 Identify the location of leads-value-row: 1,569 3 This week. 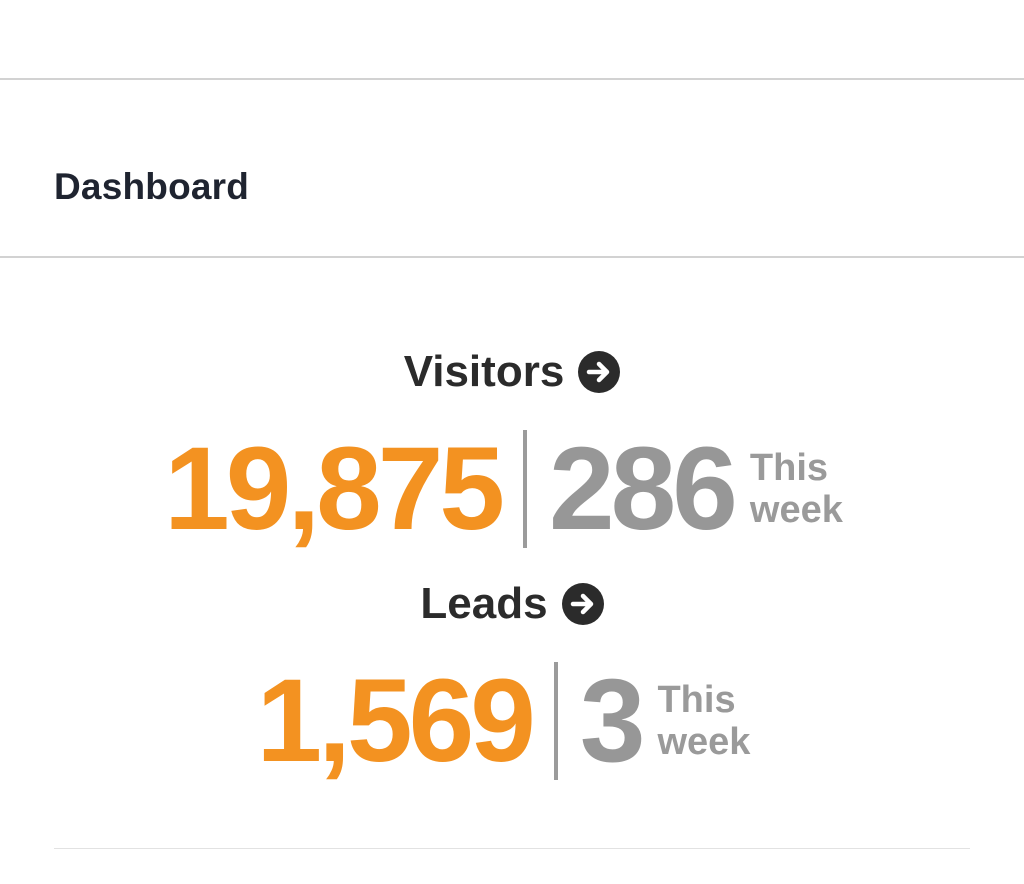
(512, 721).